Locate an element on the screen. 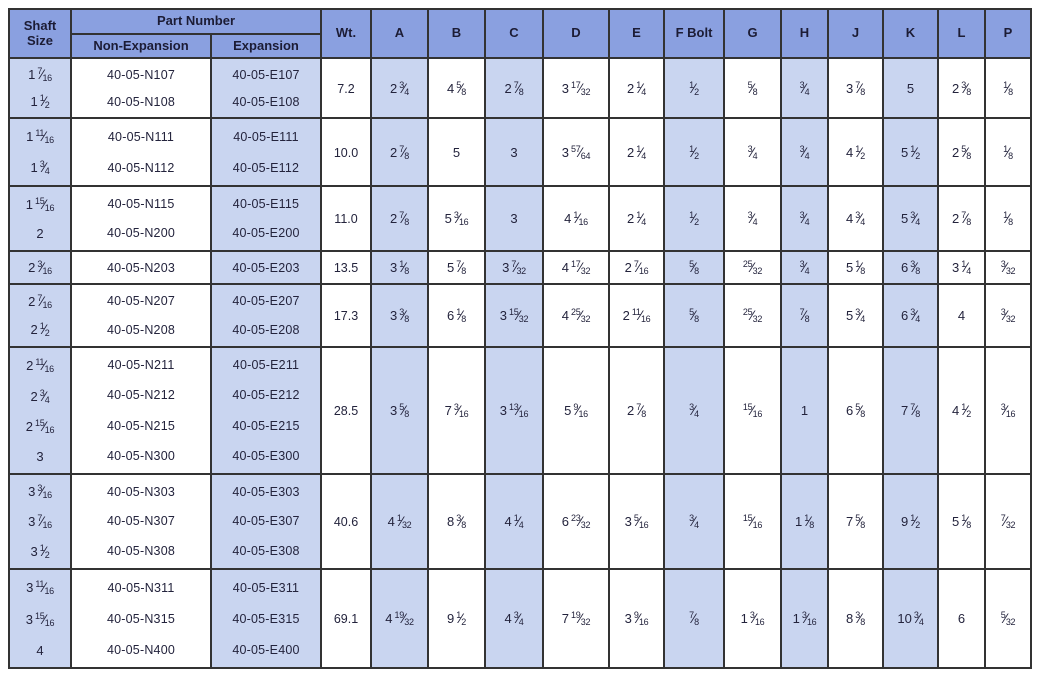  cell-text: 40-05-E311 is located at coordinates (266, 587).